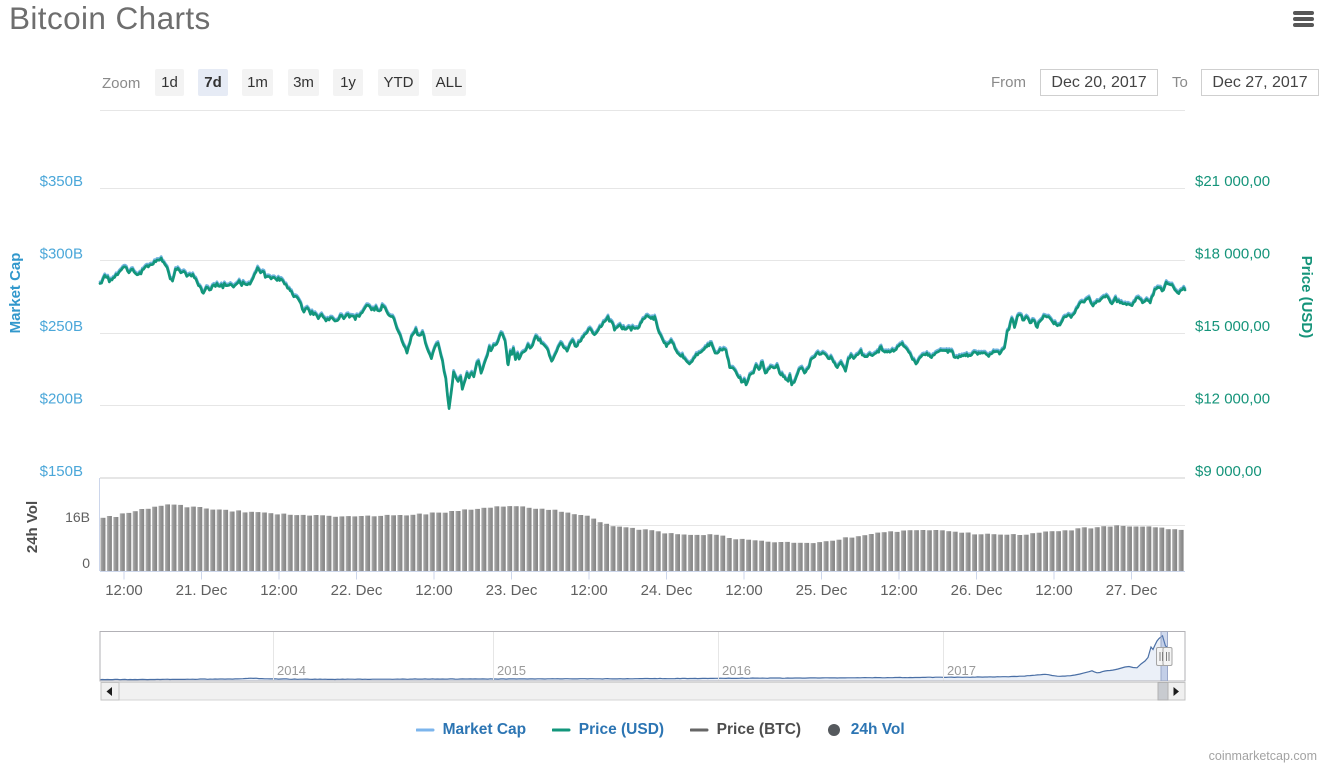  Describe the element at coordinates (61, 181) in the screenshot. I see `svg-text: $350B` at that location.